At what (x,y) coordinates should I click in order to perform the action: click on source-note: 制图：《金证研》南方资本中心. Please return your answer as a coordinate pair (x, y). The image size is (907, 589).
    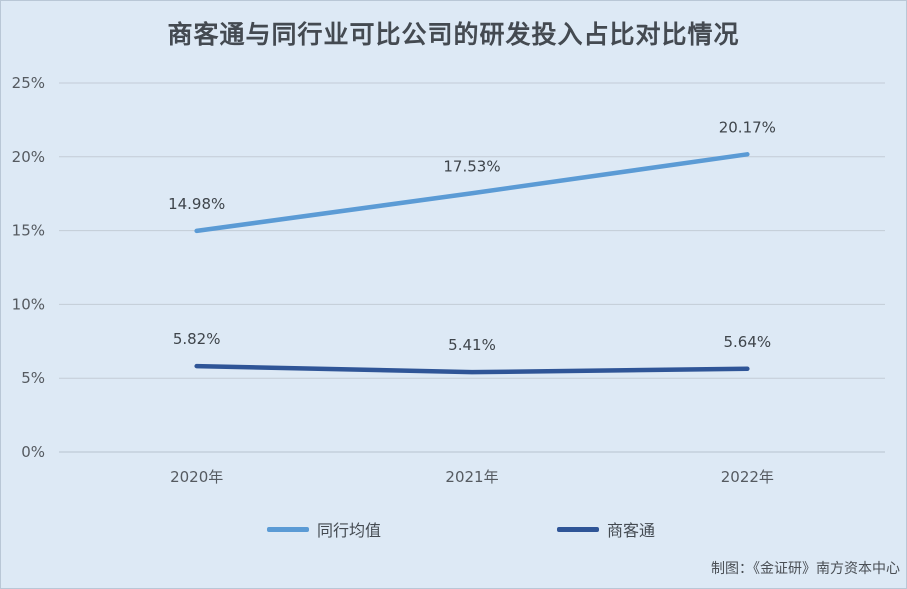
    Looking at the image, I should click on (805, 569).